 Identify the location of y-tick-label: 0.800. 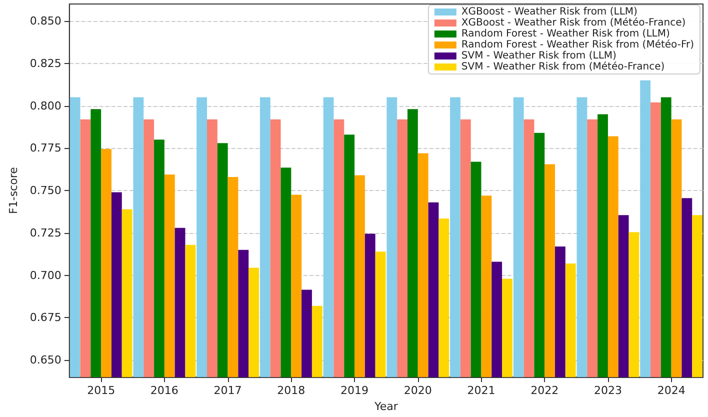
(46, 105).